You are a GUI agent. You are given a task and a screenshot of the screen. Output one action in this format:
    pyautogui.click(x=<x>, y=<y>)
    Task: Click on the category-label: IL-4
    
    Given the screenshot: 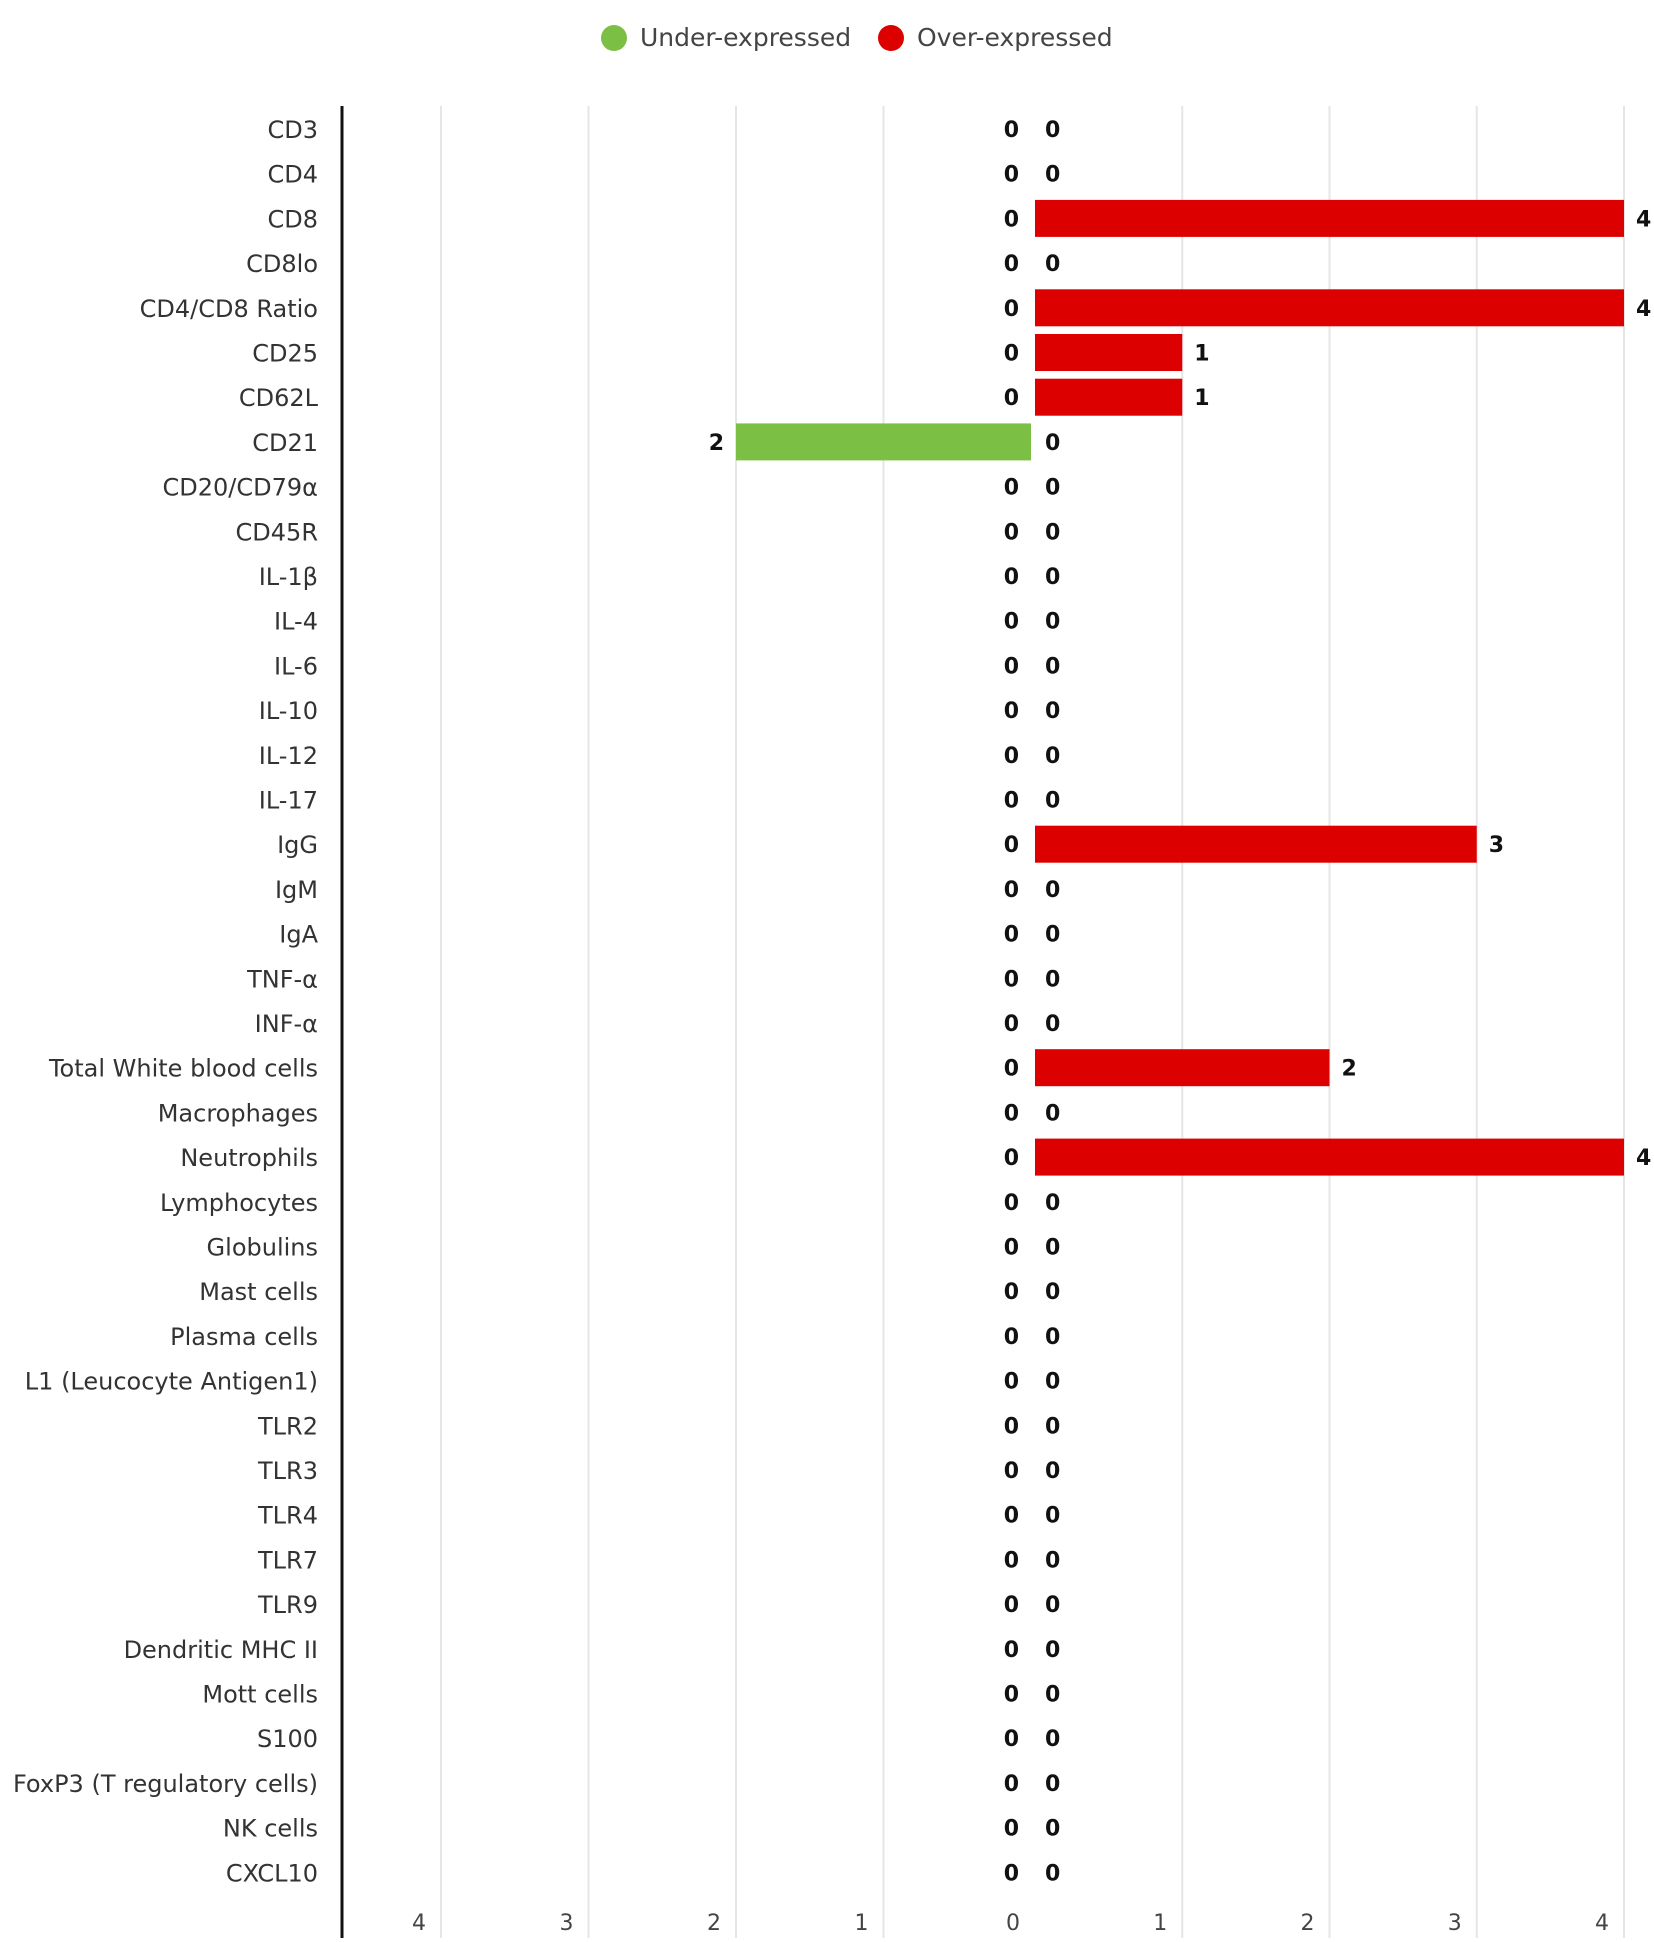 What is the action you would take?
    pyautogui.click(x=296, y=622)
    